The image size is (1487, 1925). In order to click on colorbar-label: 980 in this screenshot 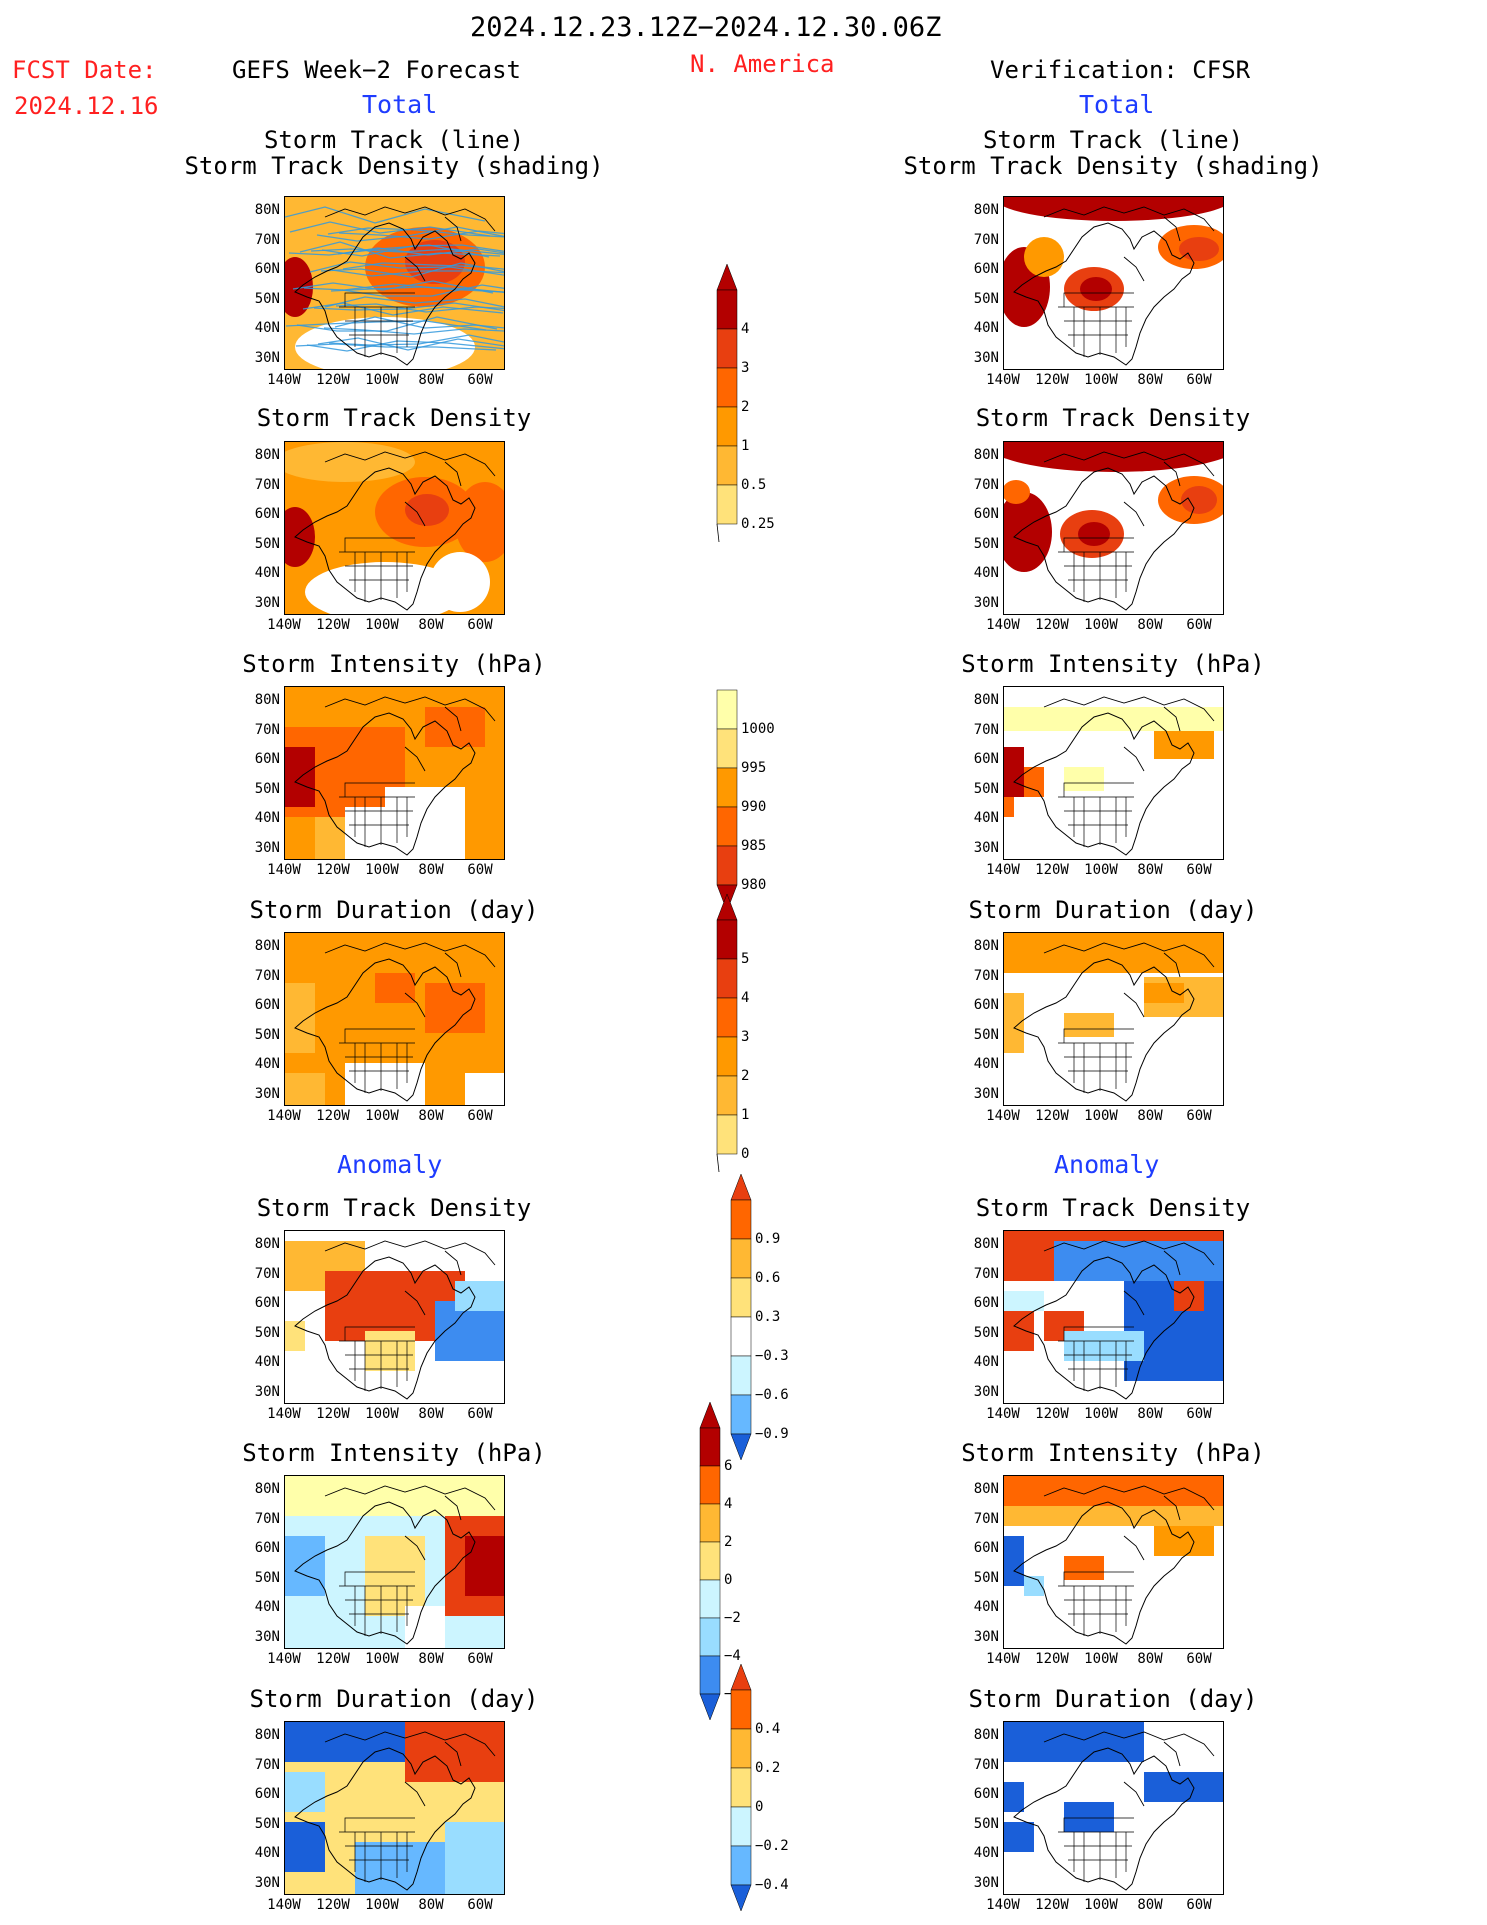, I will do `click(754, 885)`.